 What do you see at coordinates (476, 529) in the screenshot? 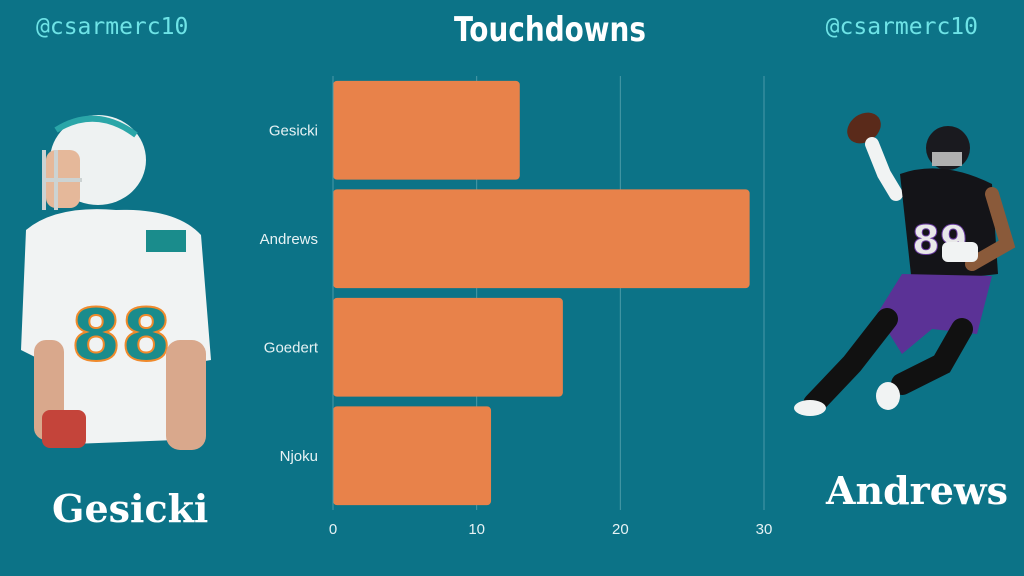
I see `x-tick-label: 10` at bounding box center [476, 529].